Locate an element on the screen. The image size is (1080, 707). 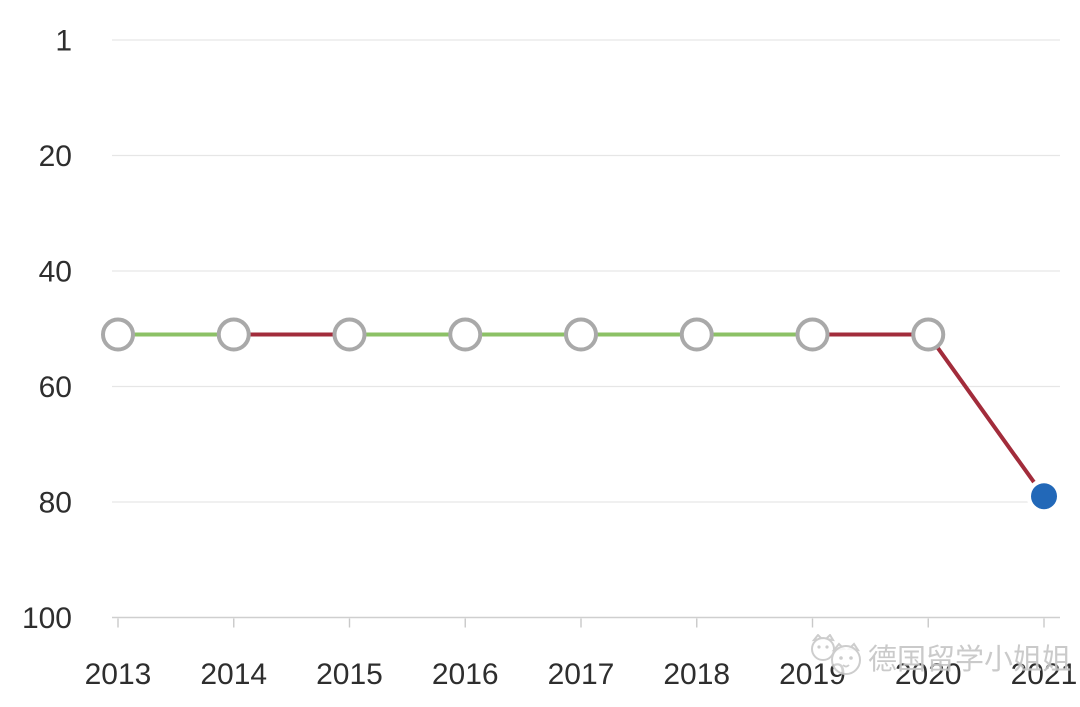
y-tick-label: 40 is located at coordinates (55, 272).